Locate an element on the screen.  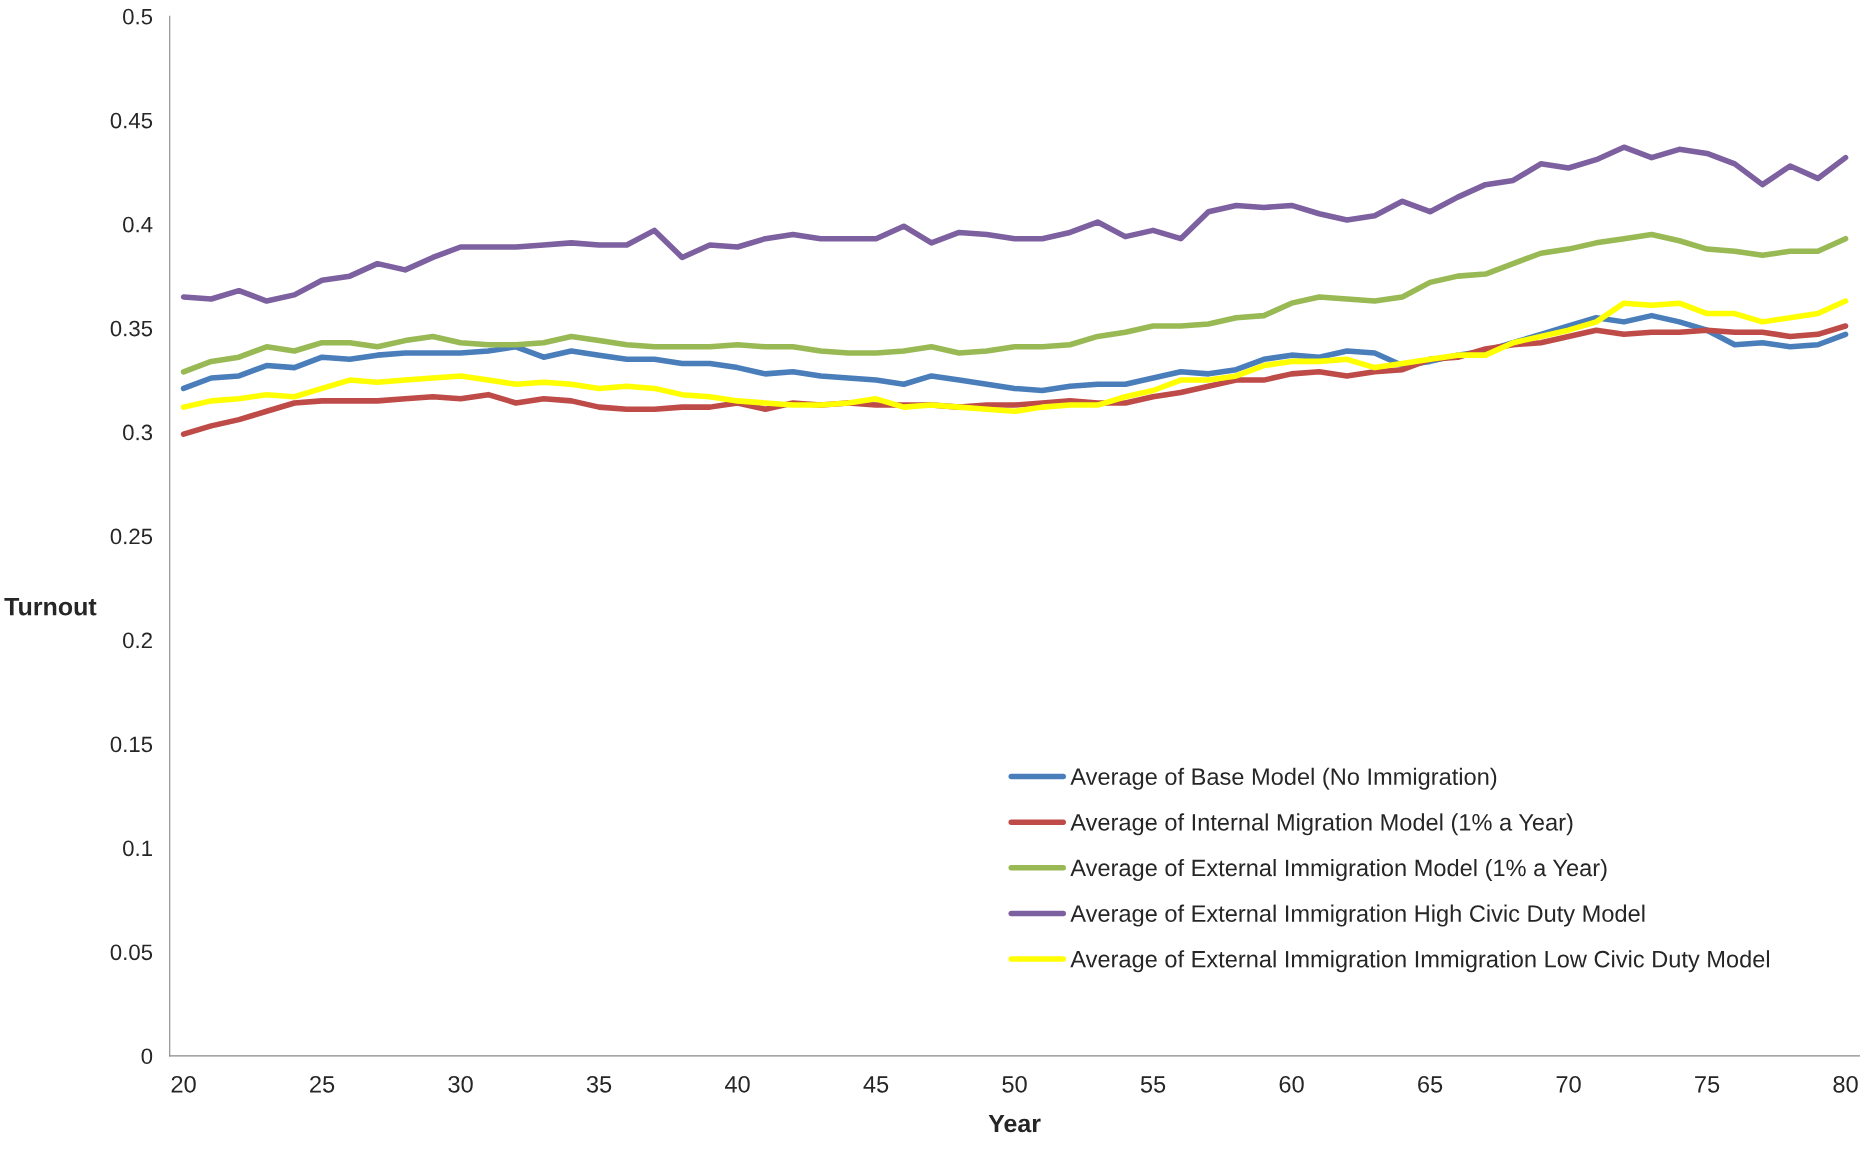
x-tick-label: 50 is located at coordinates (1014, 1084).